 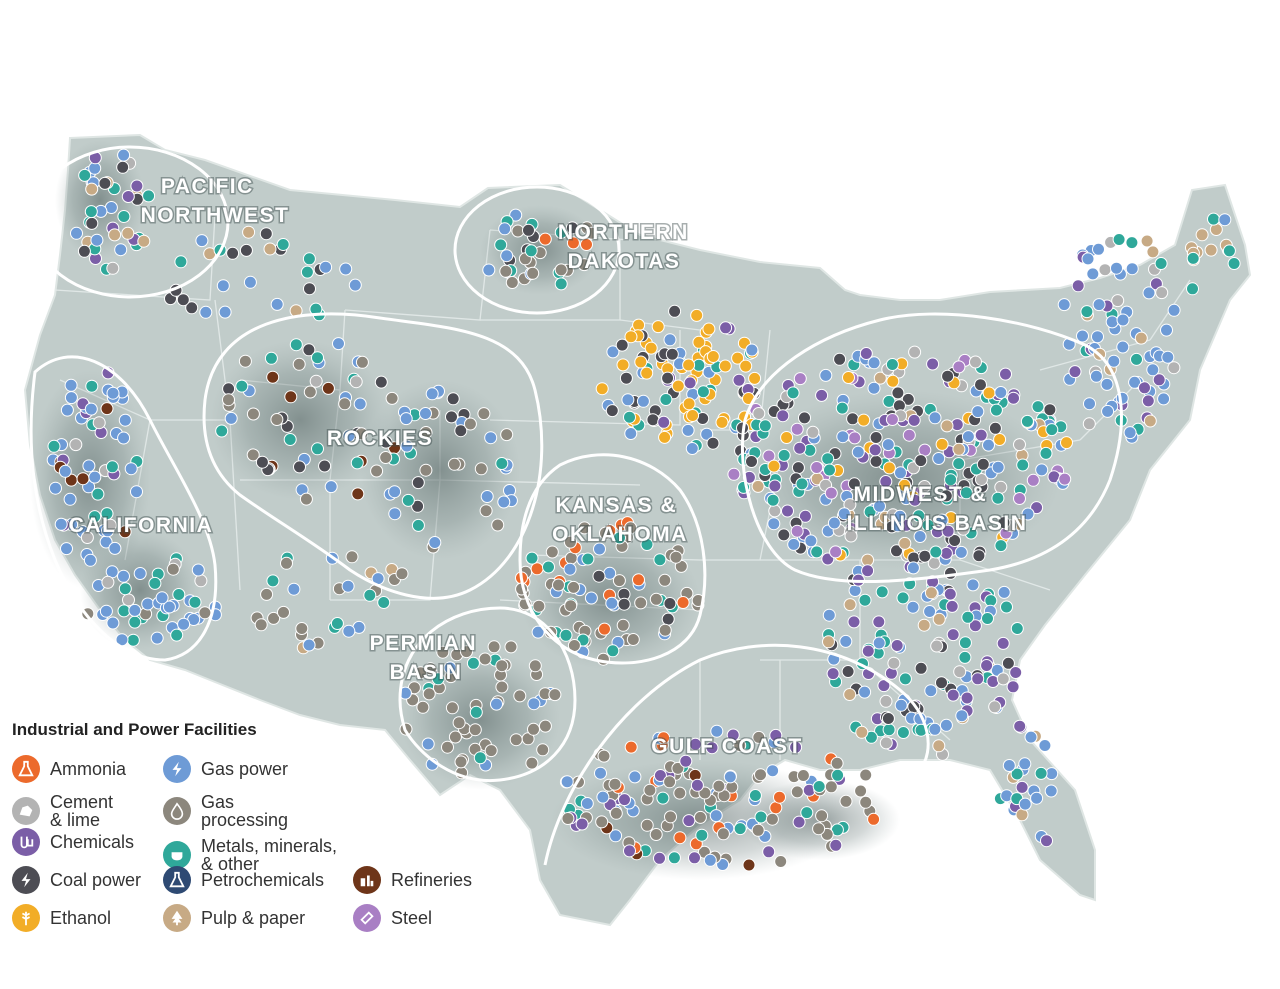 I want to click on region-label-ko-line1: KANSAS &, so click(x=616, y=505).